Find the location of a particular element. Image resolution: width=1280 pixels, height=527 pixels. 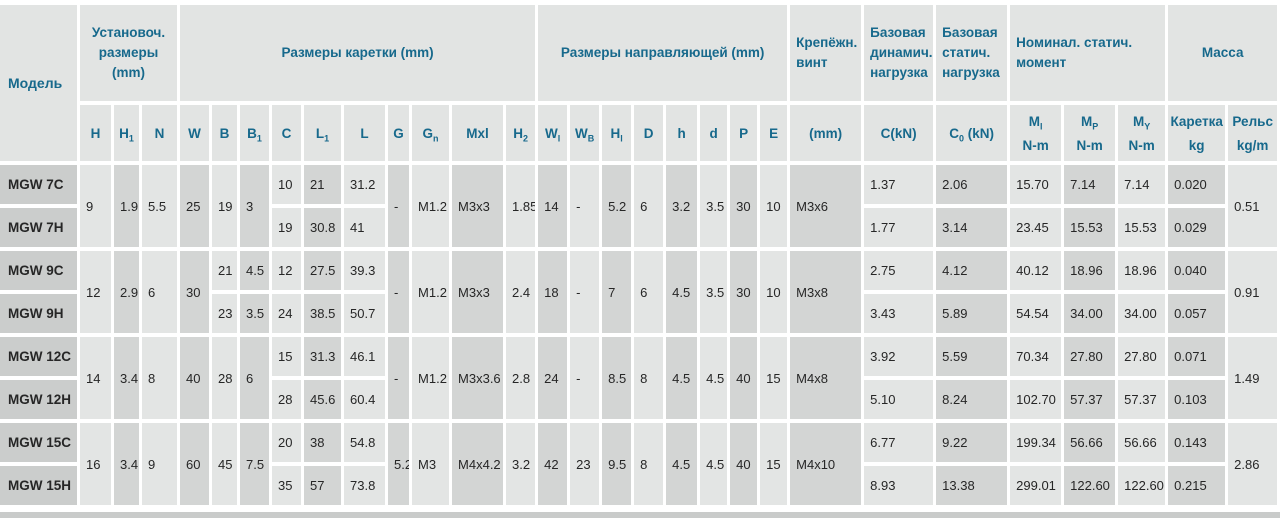

cell-C_dyn: 6.77 is located at coordinates (900, 444).